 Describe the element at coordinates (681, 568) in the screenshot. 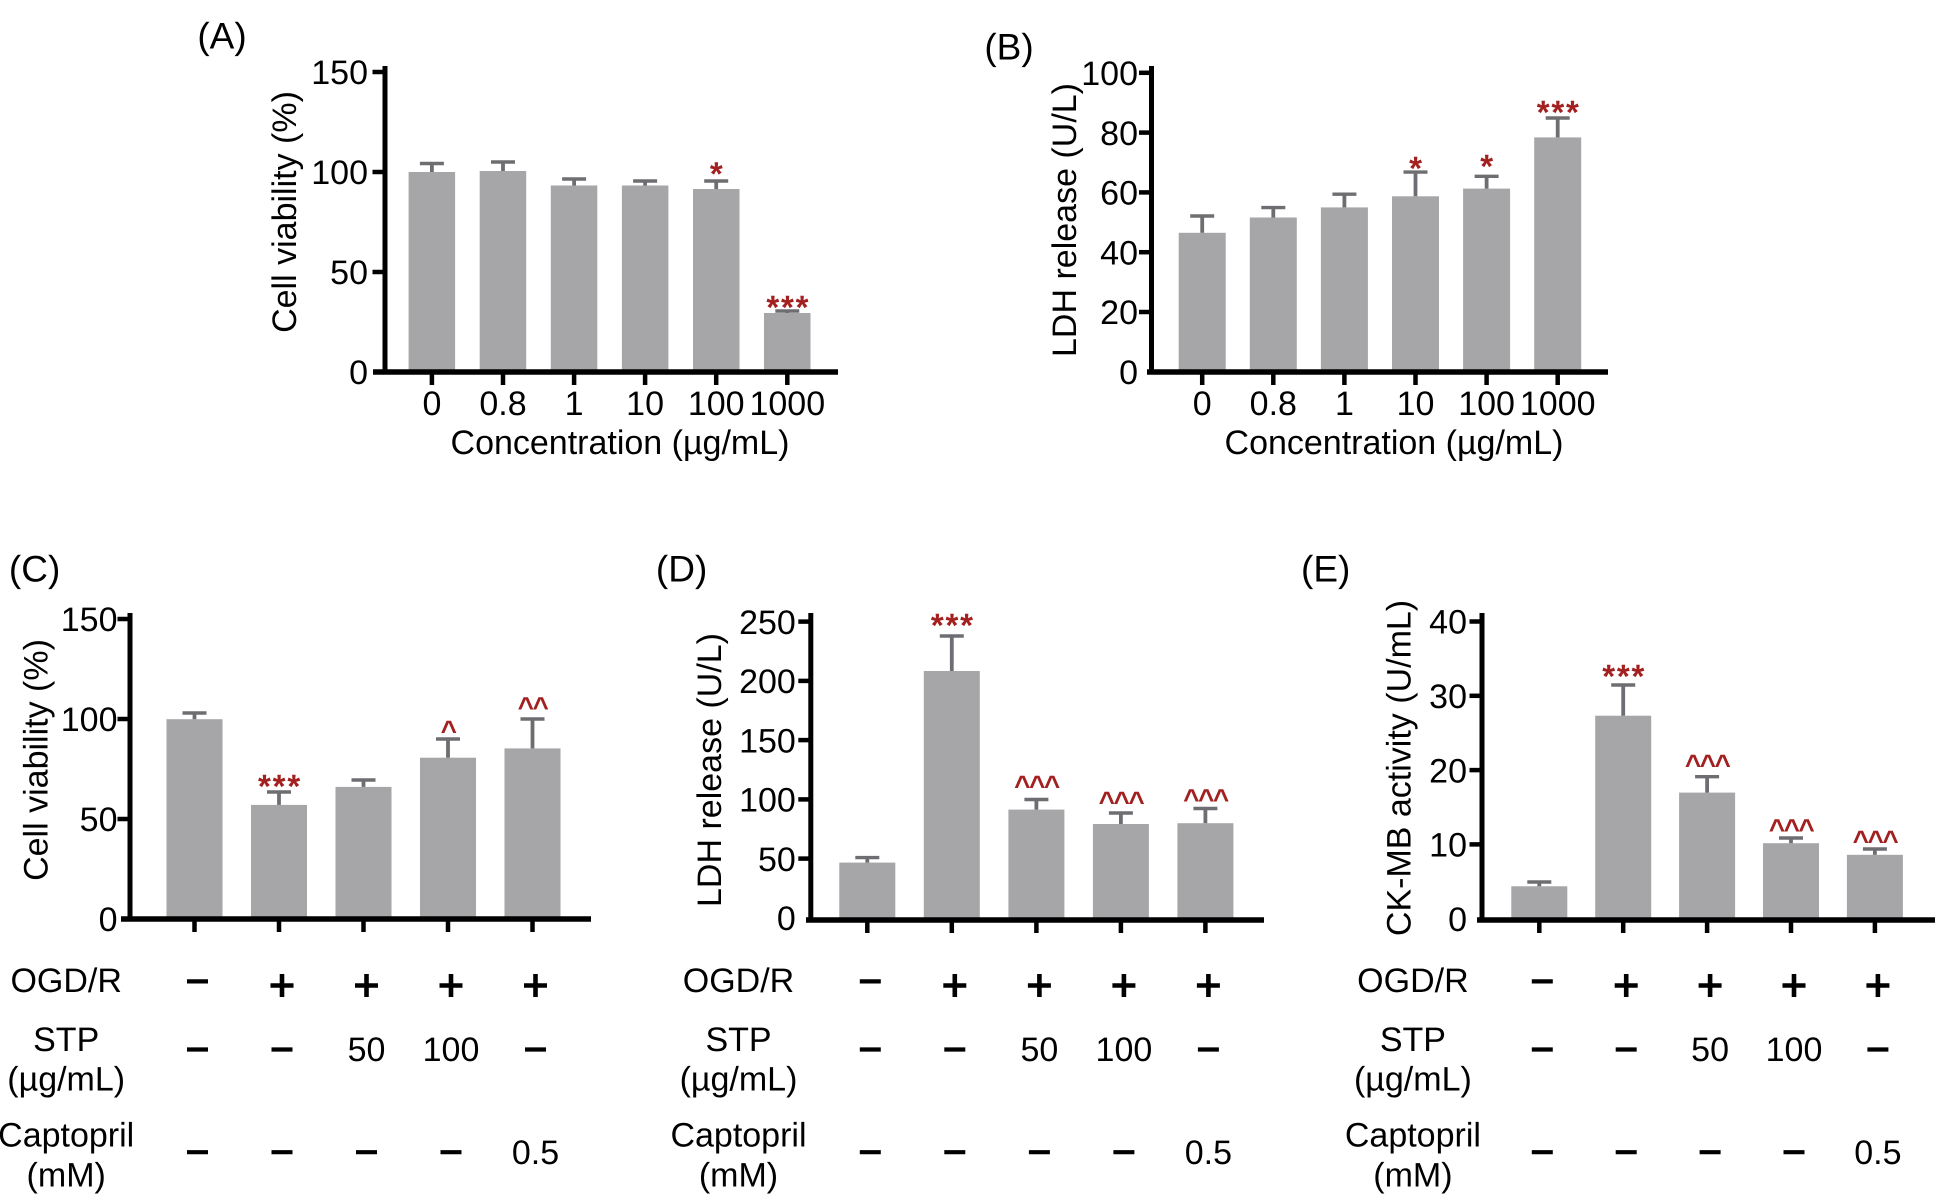

I see `svg-text: (D)` at that location.